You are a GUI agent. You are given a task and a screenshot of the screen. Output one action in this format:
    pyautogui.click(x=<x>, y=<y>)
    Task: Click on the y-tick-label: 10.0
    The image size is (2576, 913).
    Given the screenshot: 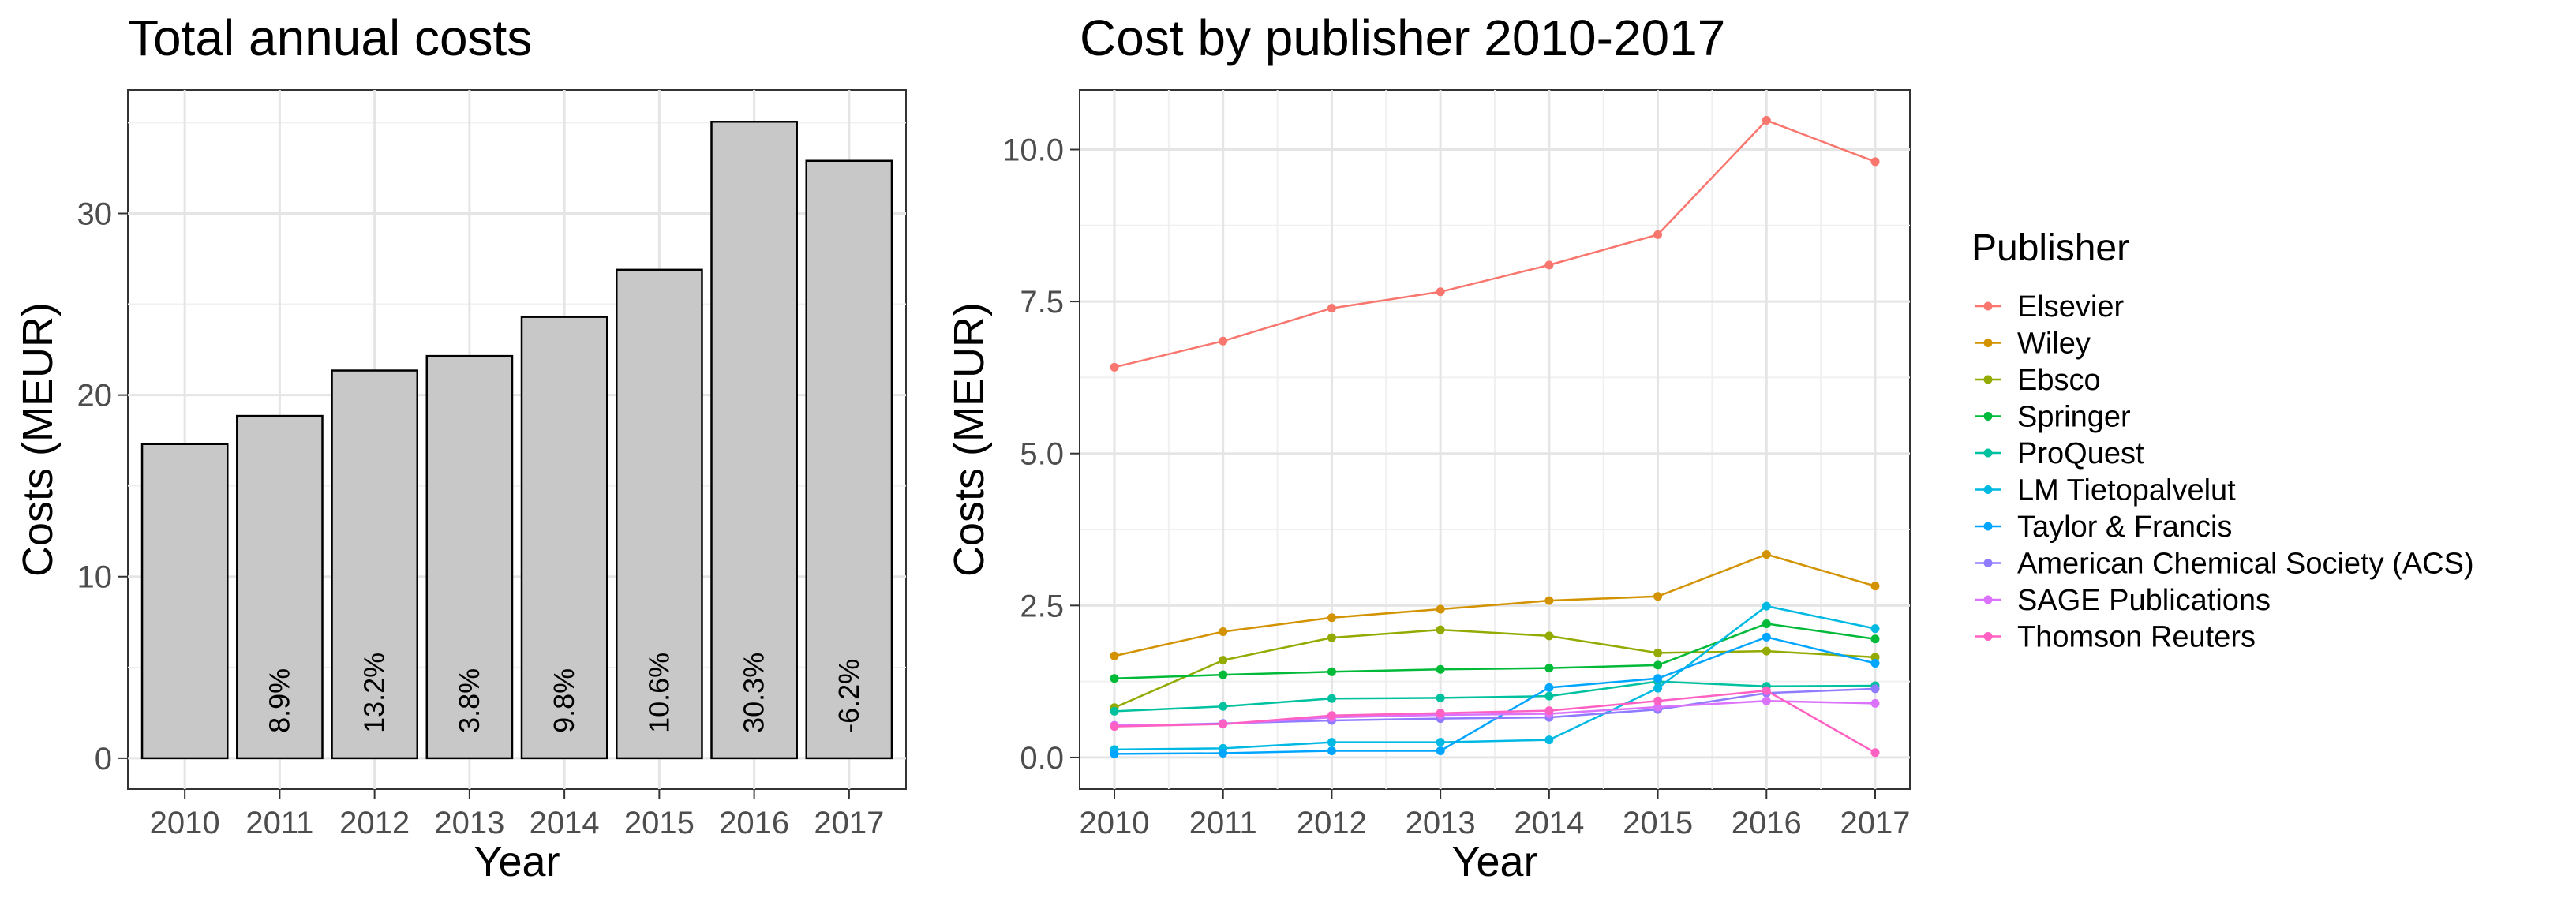 What is the action you would take?
    pyautogui.click(x=1033, y=150)
    